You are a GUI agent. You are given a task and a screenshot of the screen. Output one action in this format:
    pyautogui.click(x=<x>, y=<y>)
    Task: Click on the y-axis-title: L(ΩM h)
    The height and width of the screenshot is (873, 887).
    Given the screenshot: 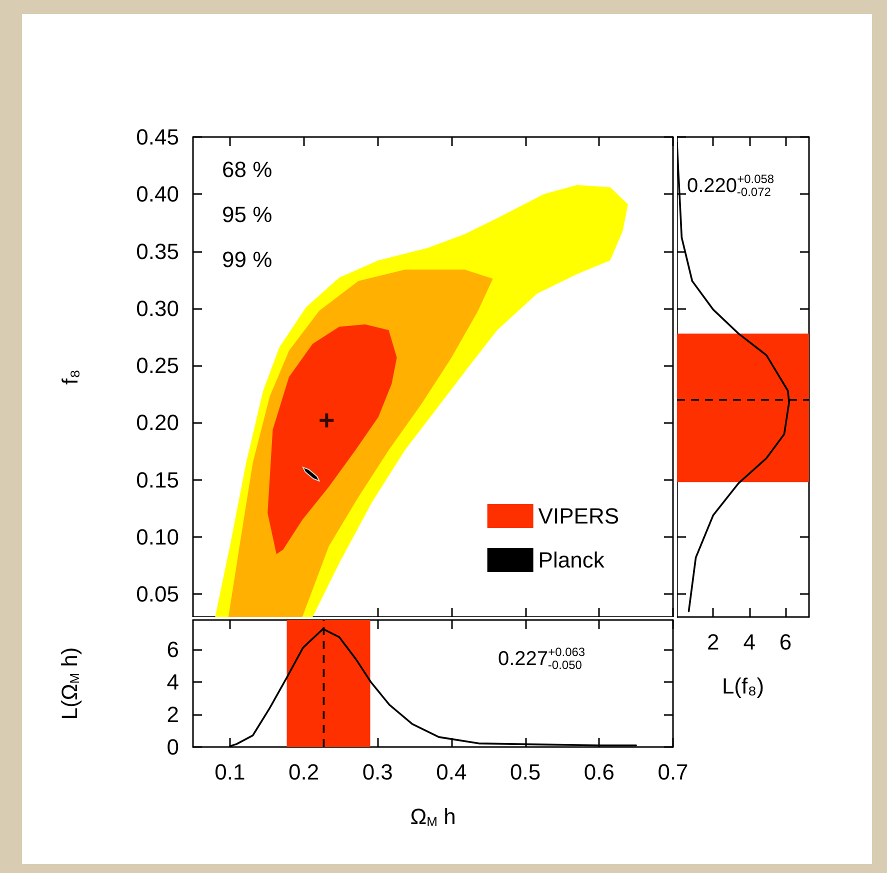 What is the action you would take?
    pyautogui.click(x=69, y=683)
    